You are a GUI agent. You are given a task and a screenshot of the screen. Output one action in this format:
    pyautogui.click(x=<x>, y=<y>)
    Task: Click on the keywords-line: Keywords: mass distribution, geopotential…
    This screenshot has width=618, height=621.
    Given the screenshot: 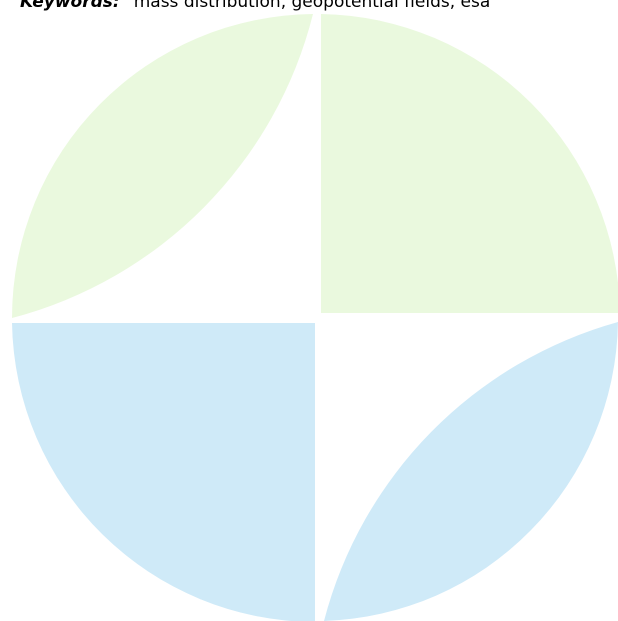 What is the action you would take?
    pyautogui.click(x=255, y=6)
    